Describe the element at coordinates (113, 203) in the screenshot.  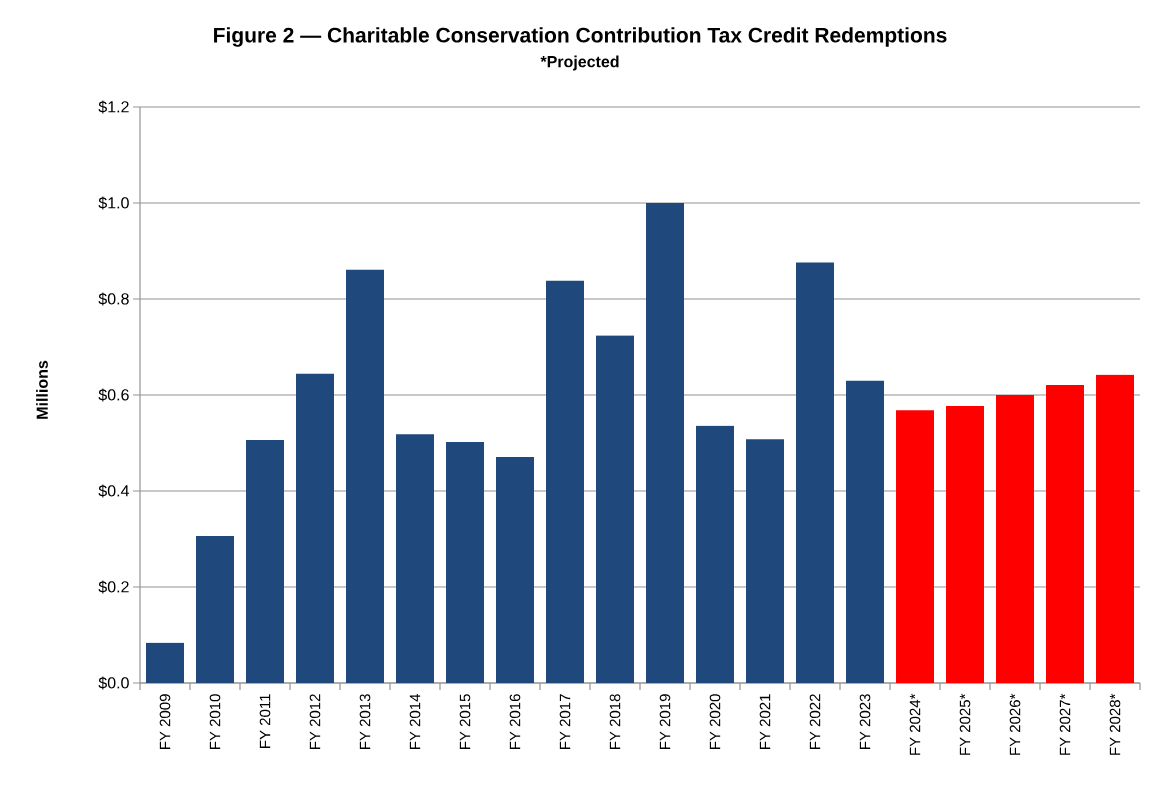
I see `y-tick-label: $1.0` at that location.